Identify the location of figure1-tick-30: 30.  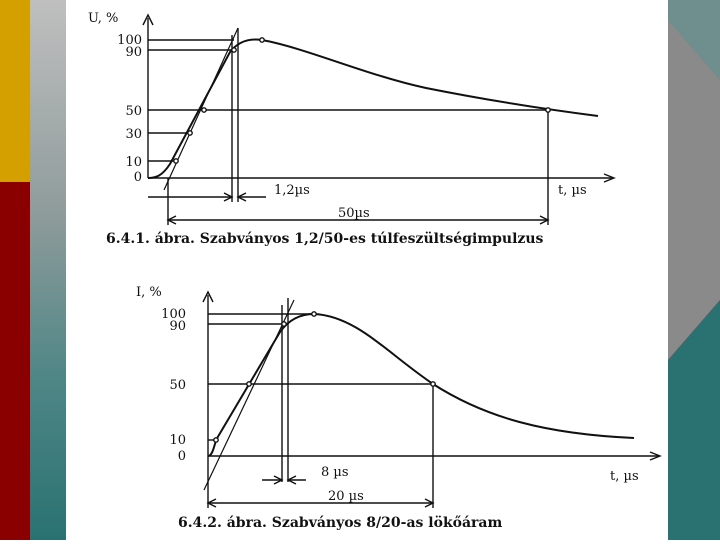
(133, 134).